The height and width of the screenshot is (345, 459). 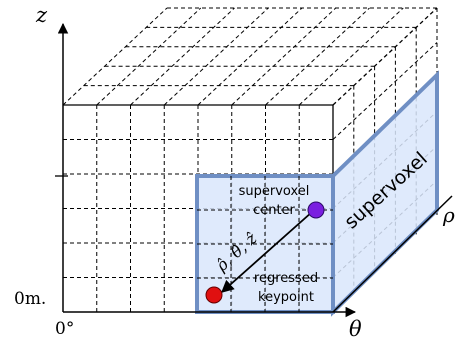 I want to click on offset-arrow, so click(x=267, y=252).